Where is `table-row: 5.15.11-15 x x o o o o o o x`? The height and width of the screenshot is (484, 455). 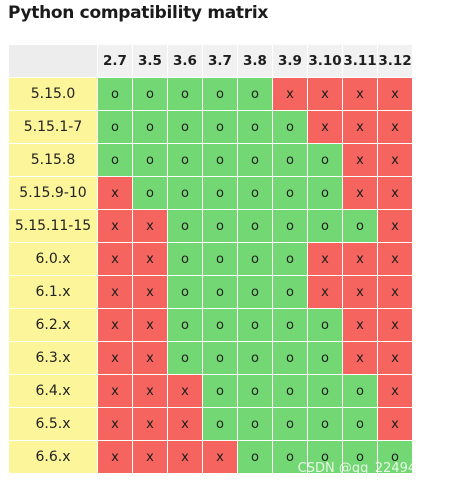 table-row: 5.15.11-15 x x o o o o o o x is located at coordinates (210, 226).